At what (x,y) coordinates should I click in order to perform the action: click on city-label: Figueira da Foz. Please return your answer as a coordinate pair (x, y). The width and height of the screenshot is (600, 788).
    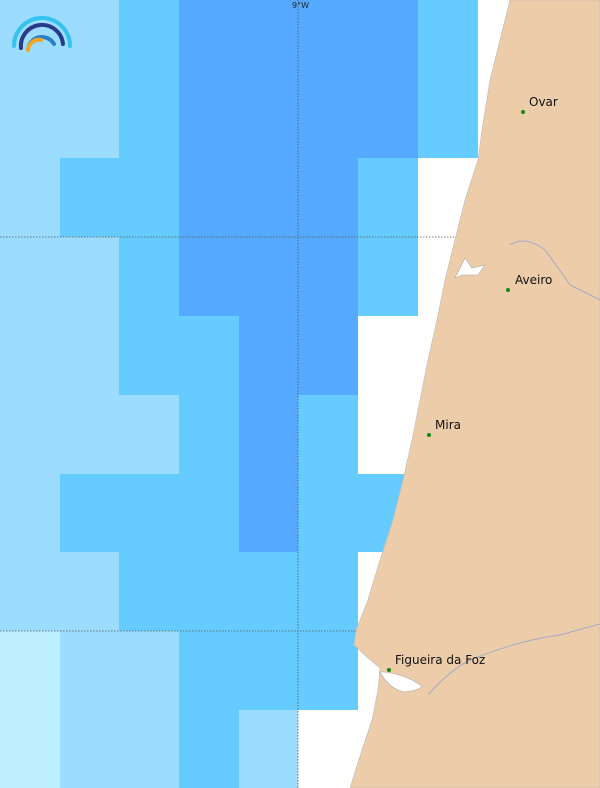
    Looking at the image, I should click on (440, 660).